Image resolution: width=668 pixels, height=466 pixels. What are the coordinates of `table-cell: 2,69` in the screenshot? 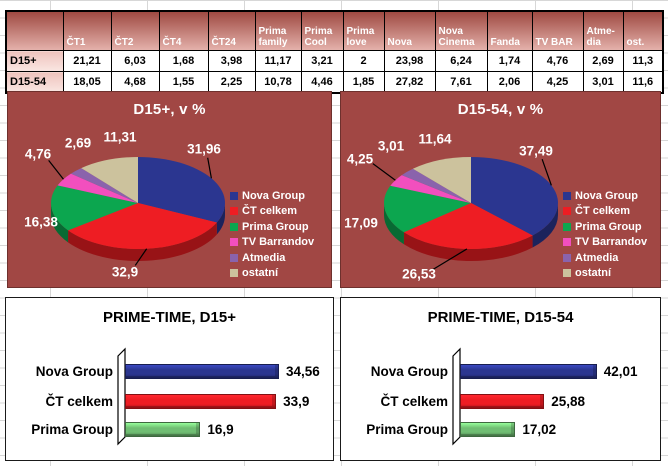 It's located at (603, 61).